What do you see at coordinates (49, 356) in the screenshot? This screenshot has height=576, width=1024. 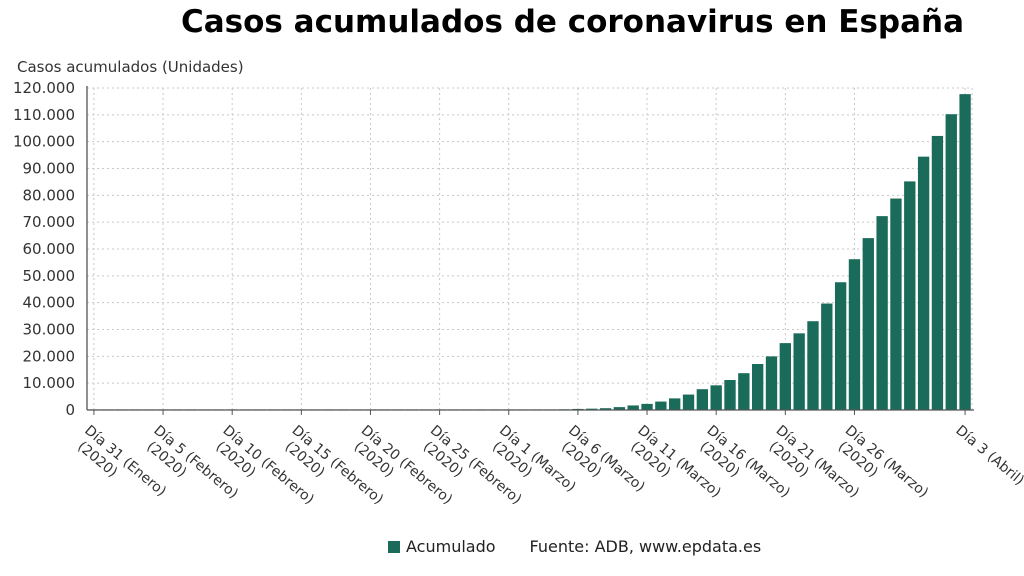 I see `y-tick-label: 20.000` at bounding box center [49, 356].